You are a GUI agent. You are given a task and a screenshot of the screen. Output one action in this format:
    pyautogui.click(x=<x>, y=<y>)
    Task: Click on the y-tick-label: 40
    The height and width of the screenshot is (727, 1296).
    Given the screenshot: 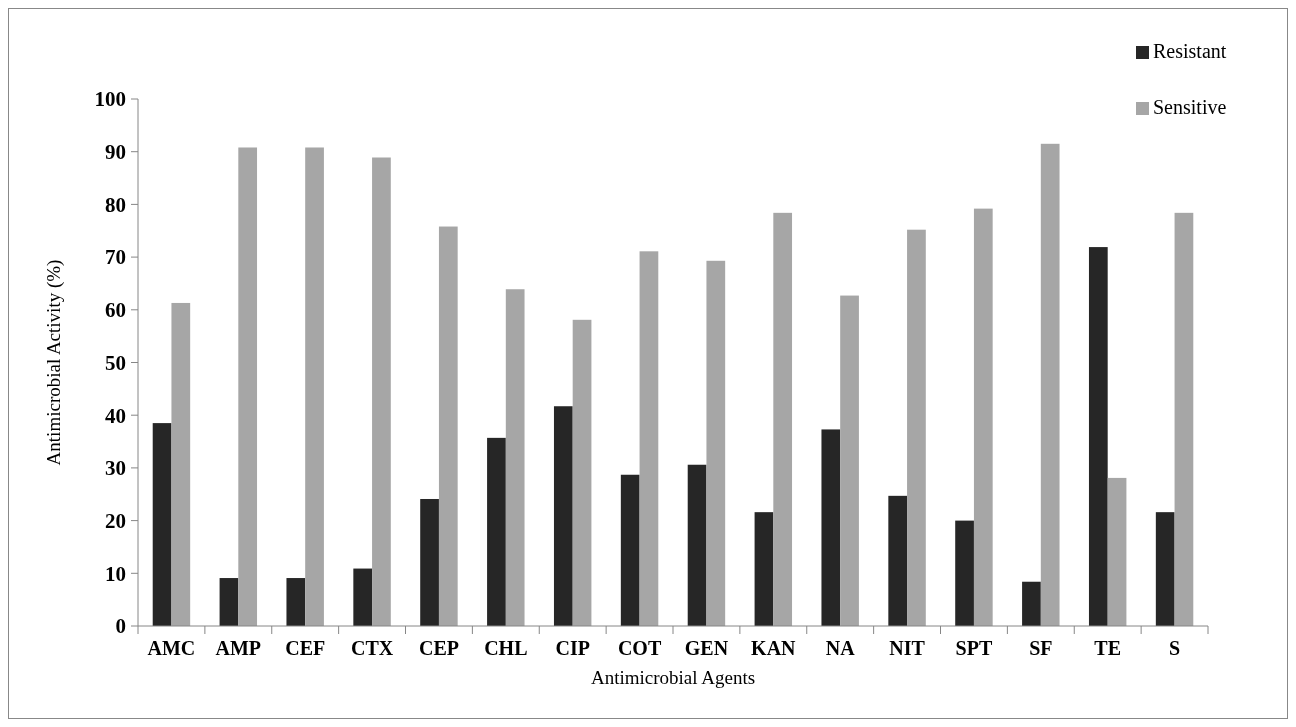 What is the action you would take?
    pyautogui.click(x=115, y=415)
    